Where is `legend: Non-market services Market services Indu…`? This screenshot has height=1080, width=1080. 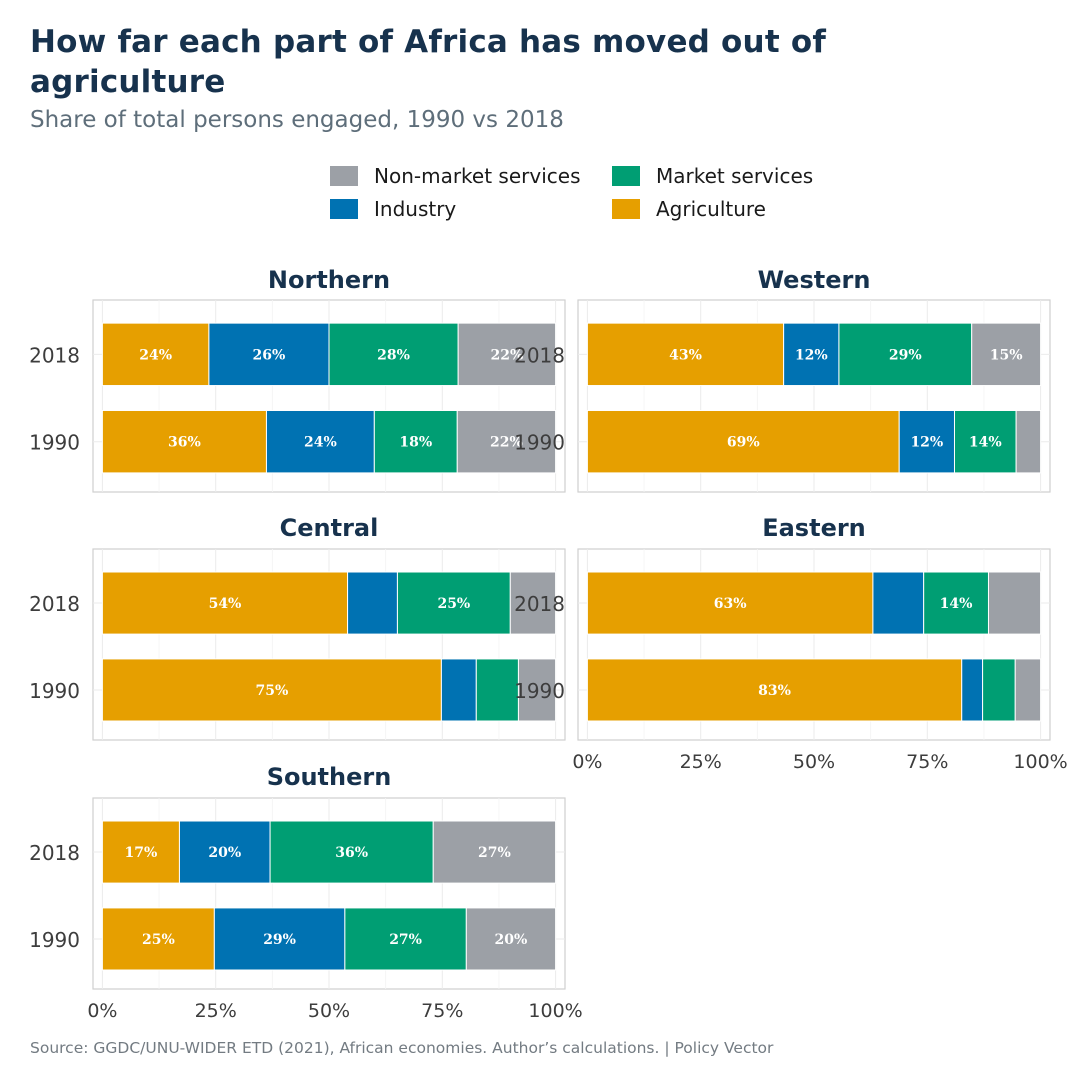
legend: Non-market services Market services Indu… is located at coordinates (610, 195).